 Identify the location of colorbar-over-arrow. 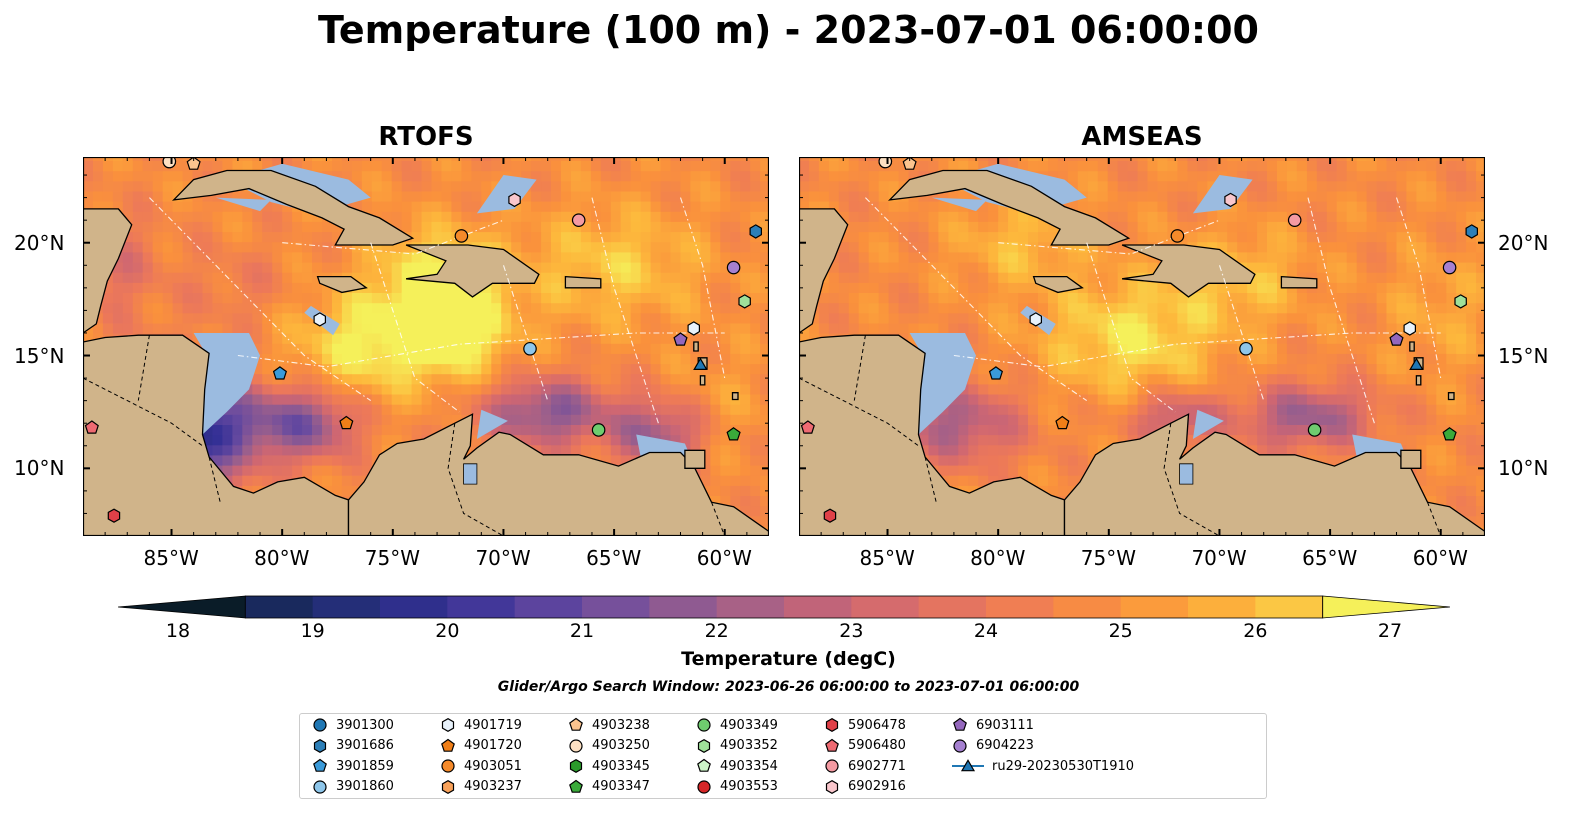
(1386, 607).